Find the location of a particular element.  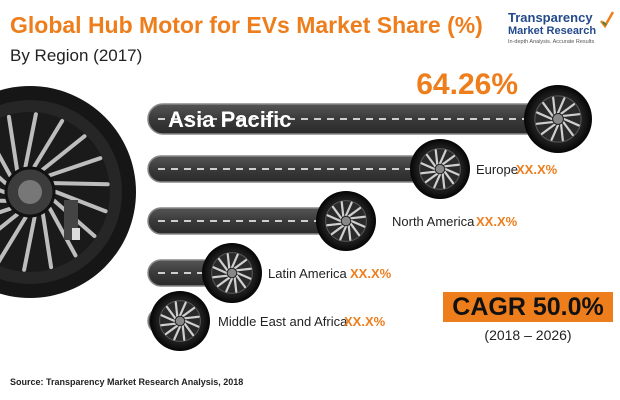

hub-motor-icon is located at coordinates (68, 192).